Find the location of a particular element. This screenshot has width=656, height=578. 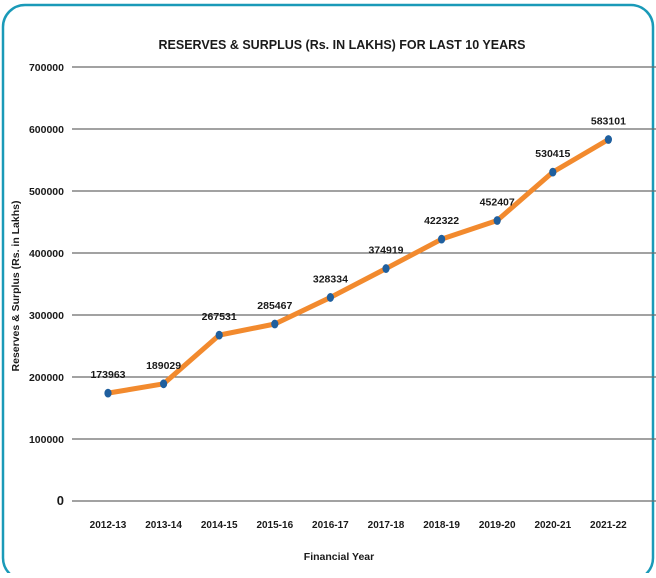

y-tick-label: 400000 is located at coordinates (46, 254).